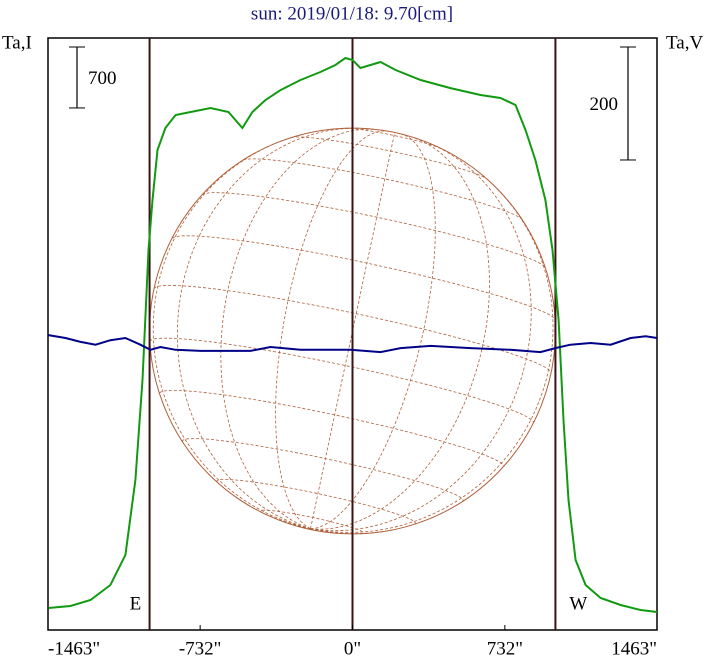 This screenshot has width=708, height=662. I want to click on y-scale-bar-label: 700, so click(102, 78).